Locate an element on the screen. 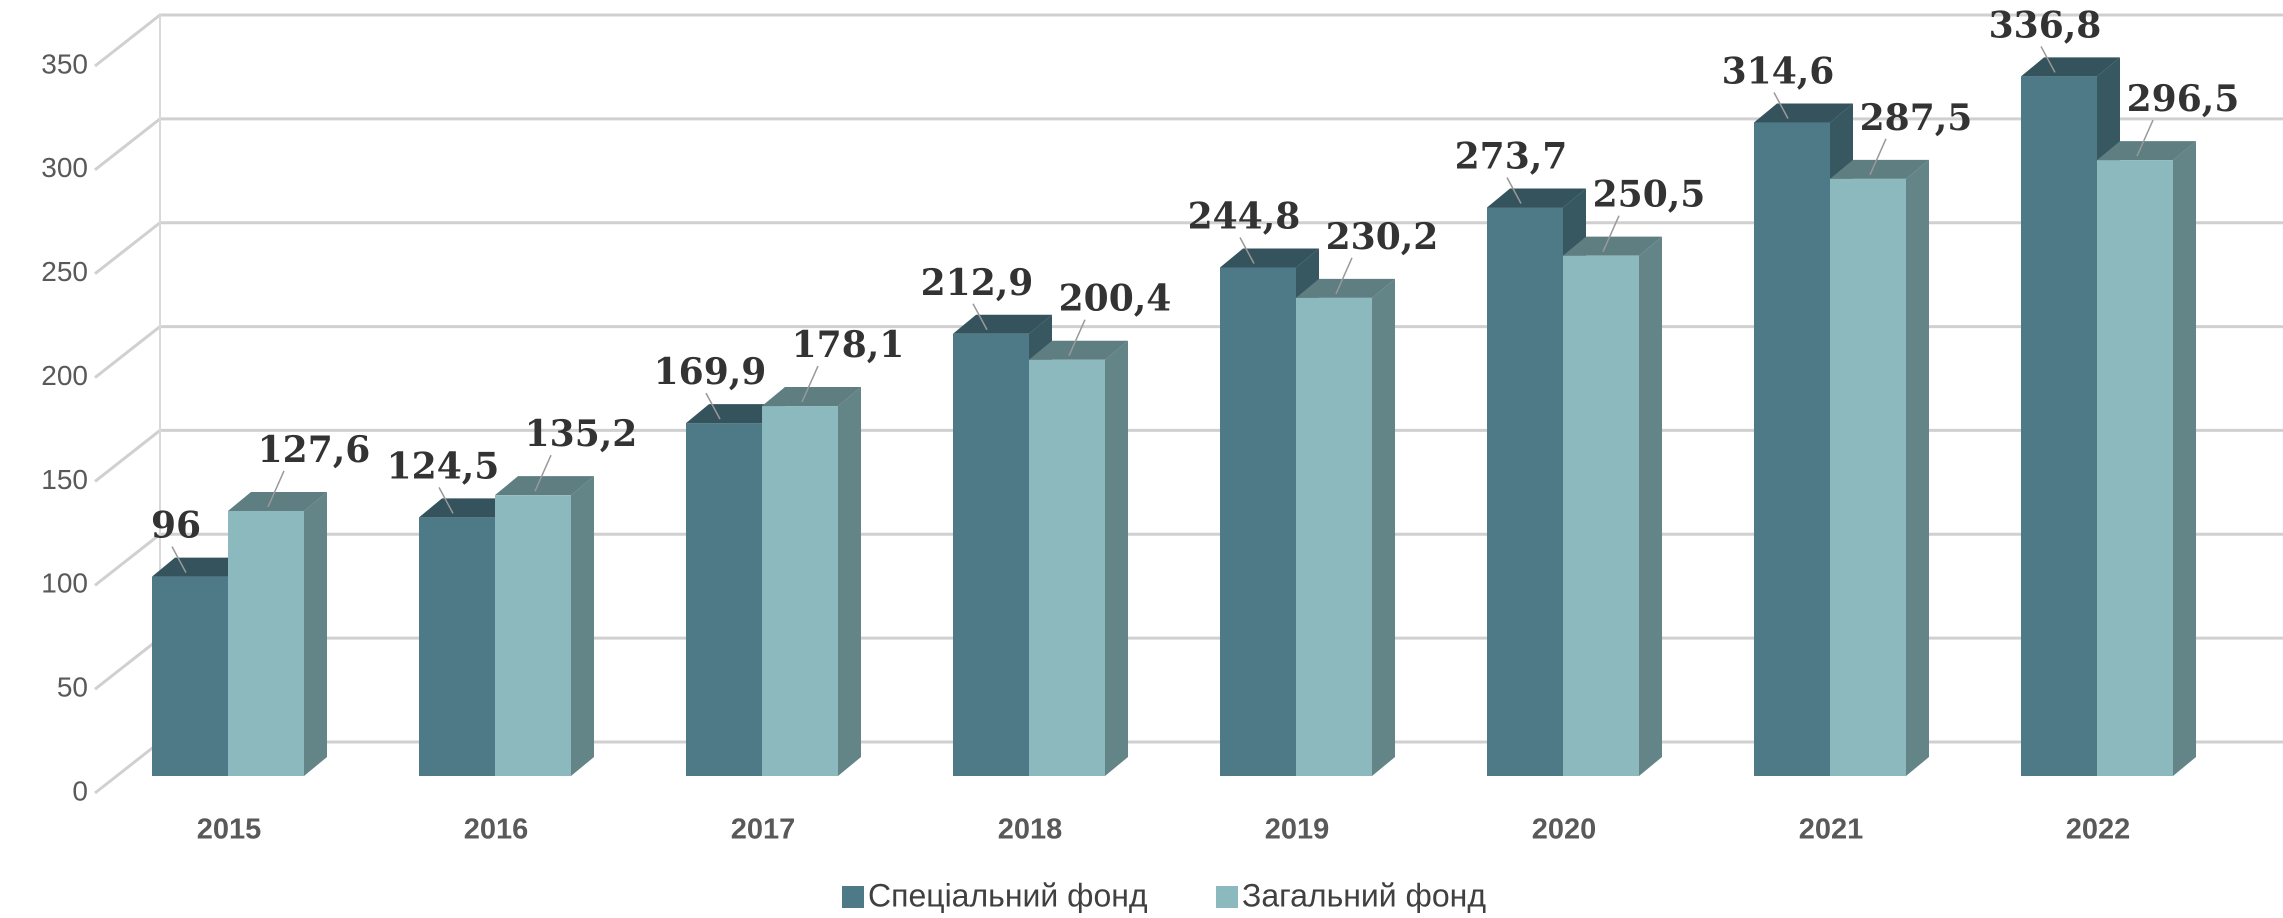 The image size is (2283, 918). value-label: 336,8 is located at coordinates (2045, 25).